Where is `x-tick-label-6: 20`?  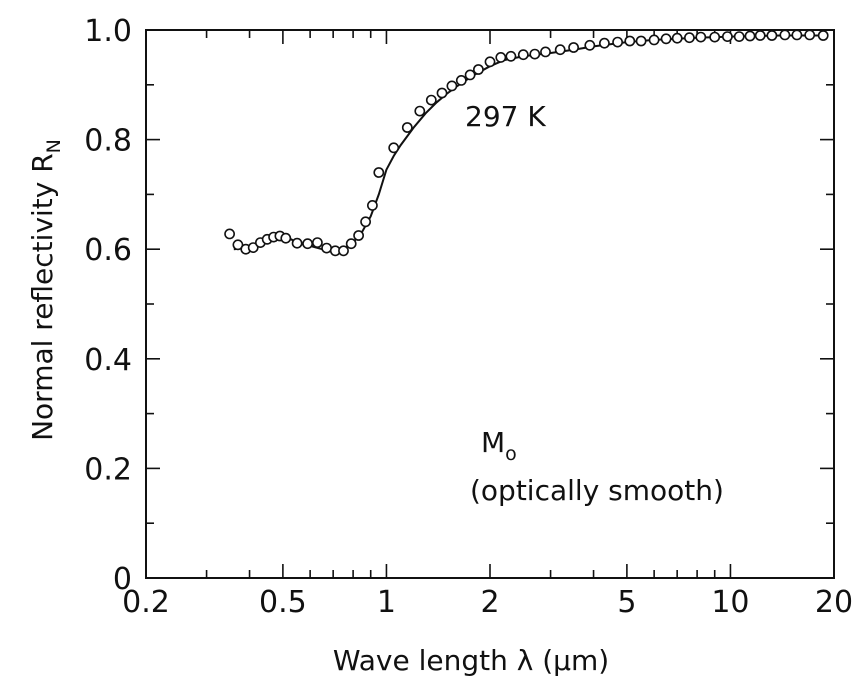
x-tick-label-6: 20 is located at coordinates (834, 602).